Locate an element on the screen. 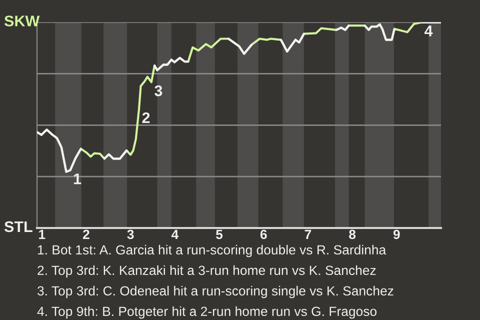 Image resolution: width=480 pixels, height=320 pixels. x-tick-label: 4 is located at coordinates (175, 234).